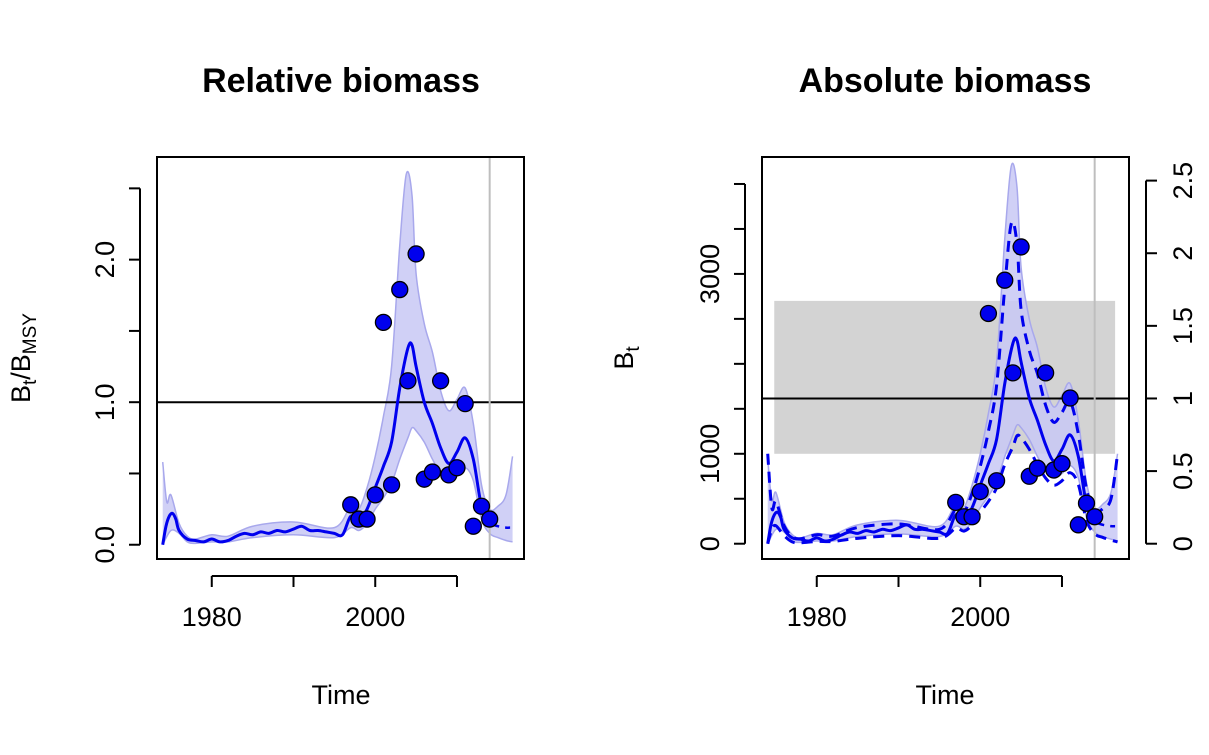  I want to click on y-tick-label: 1.0, so click(105, 402).